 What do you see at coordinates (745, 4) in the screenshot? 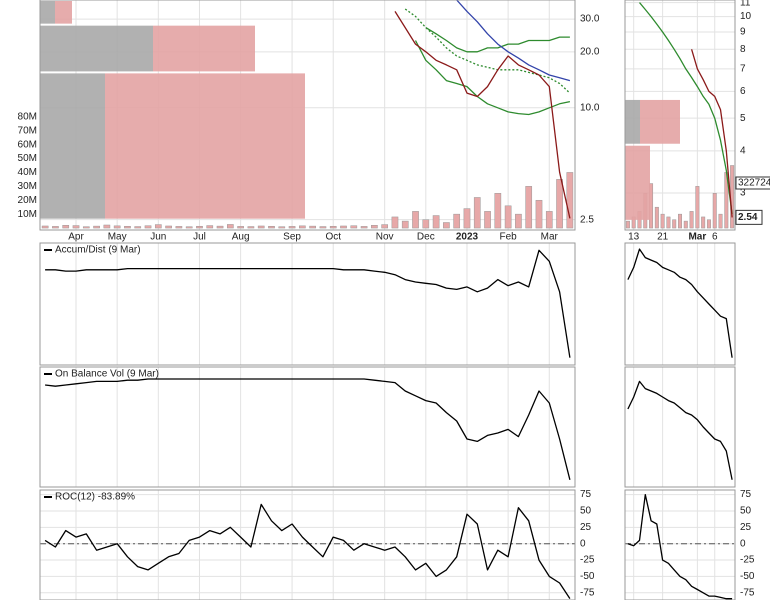
I see `y-tick-label: 11` at bounding box center [745, 4].